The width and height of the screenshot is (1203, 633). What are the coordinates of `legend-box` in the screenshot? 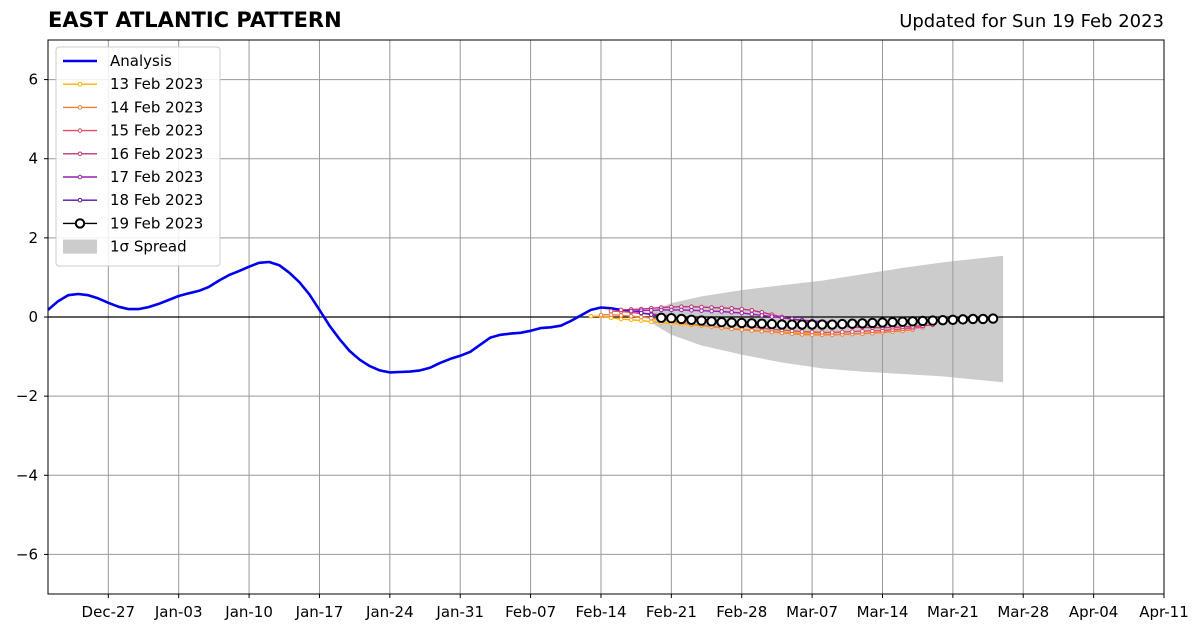 It's located at (138, 156).